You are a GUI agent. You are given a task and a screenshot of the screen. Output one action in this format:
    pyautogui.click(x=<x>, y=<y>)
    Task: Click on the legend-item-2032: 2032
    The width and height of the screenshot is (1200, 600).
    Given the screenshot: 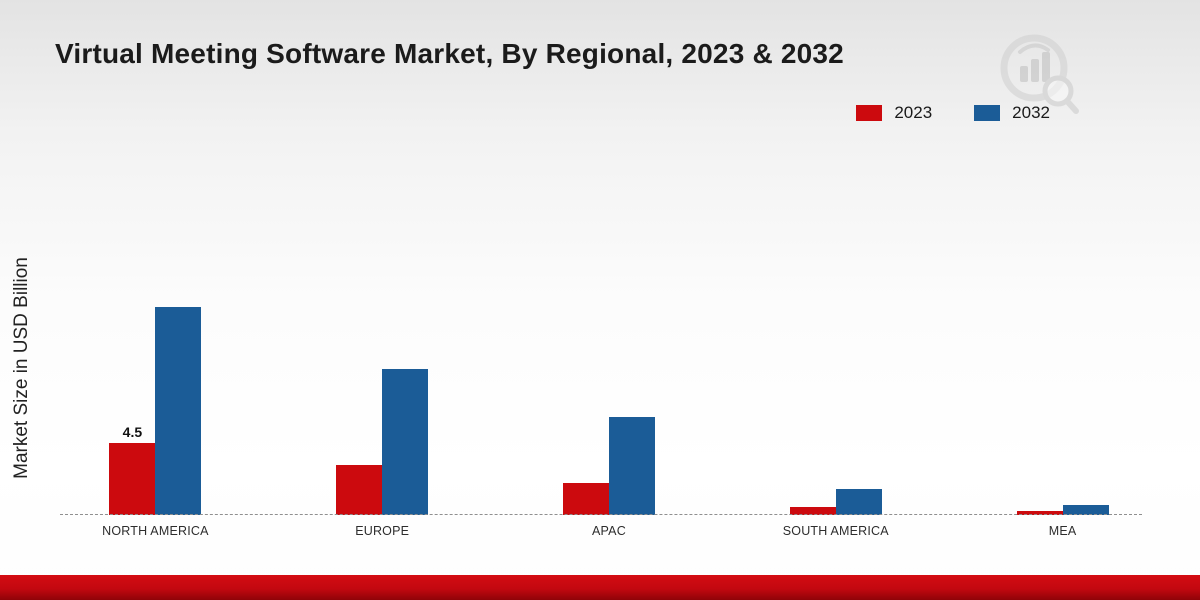 What is the action you would take?
    pyautogui.click(x=1012, y=113)
    